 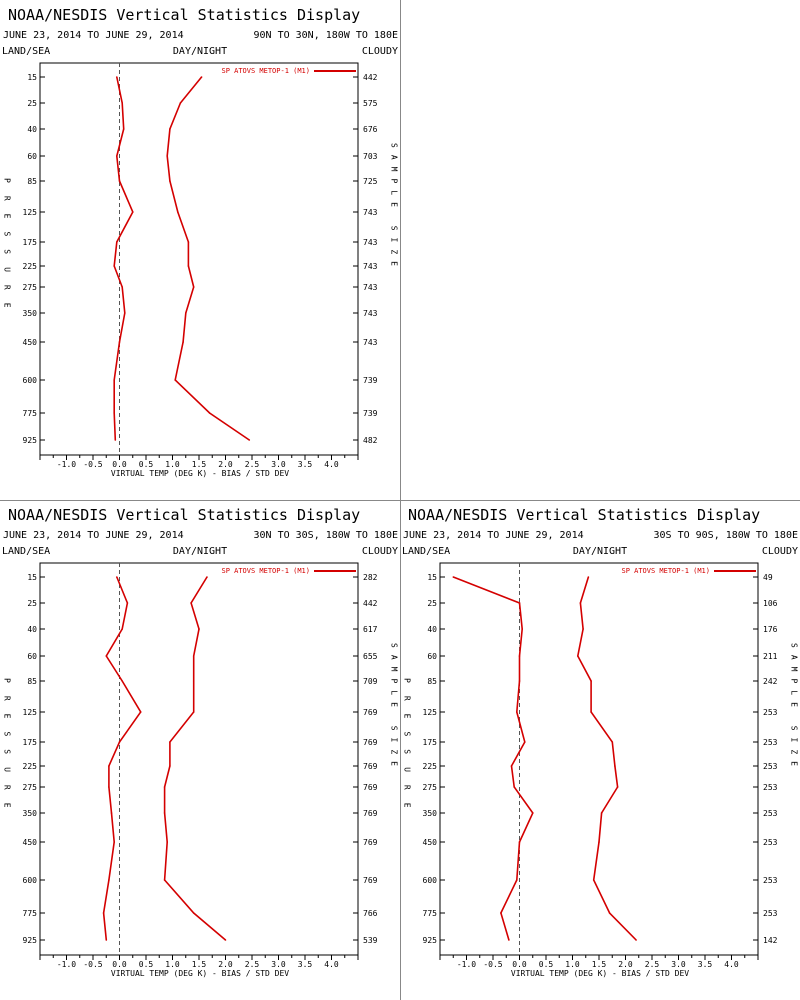 I want to click on x-tick-label: -0.5, so click(x=92, y=464).